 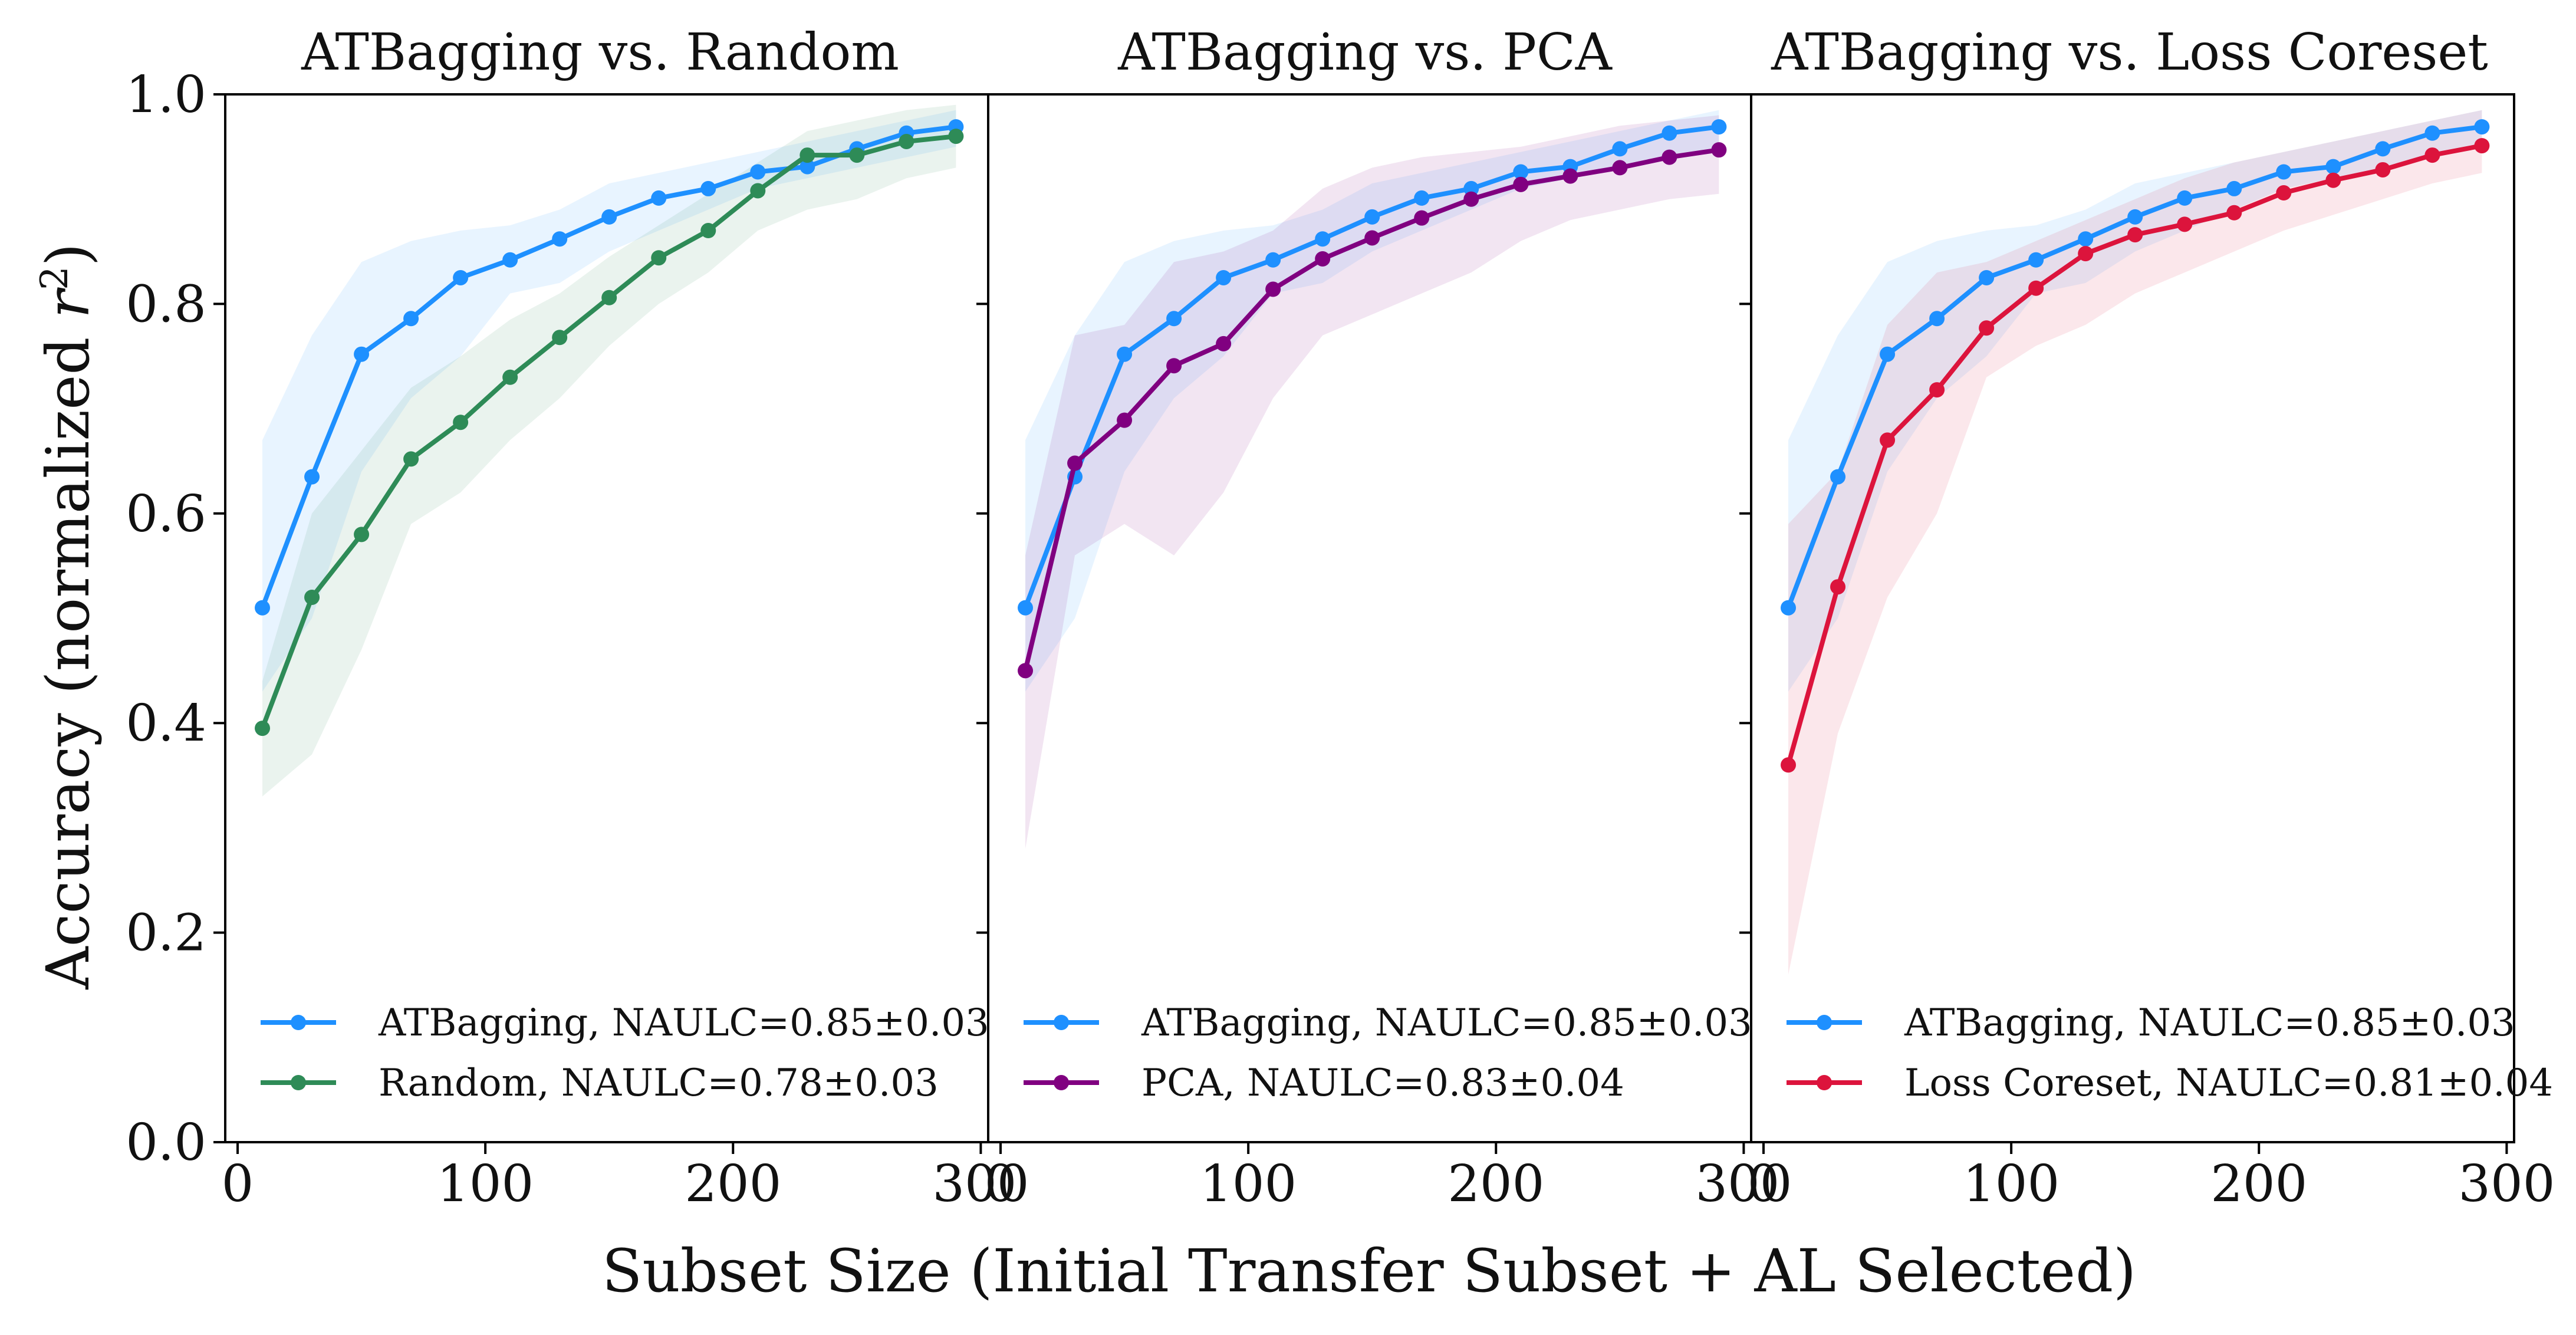 What do you see at coordinates (166, 94) in the screenshot?
I see `y-tick-label: 1.0` at bounding box center [166, 94].